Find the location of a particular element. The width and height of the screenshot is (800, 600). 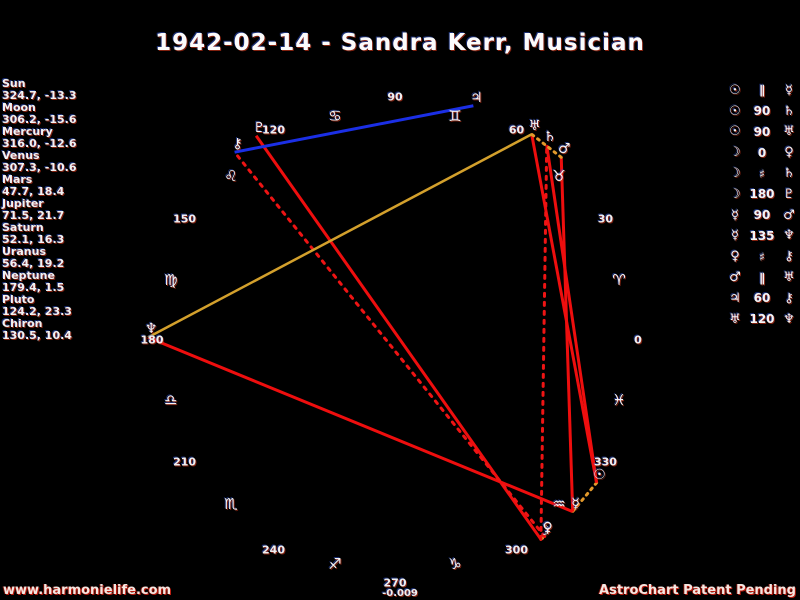

aspect-line-sun-mercury is located at coordinates (585, 497).